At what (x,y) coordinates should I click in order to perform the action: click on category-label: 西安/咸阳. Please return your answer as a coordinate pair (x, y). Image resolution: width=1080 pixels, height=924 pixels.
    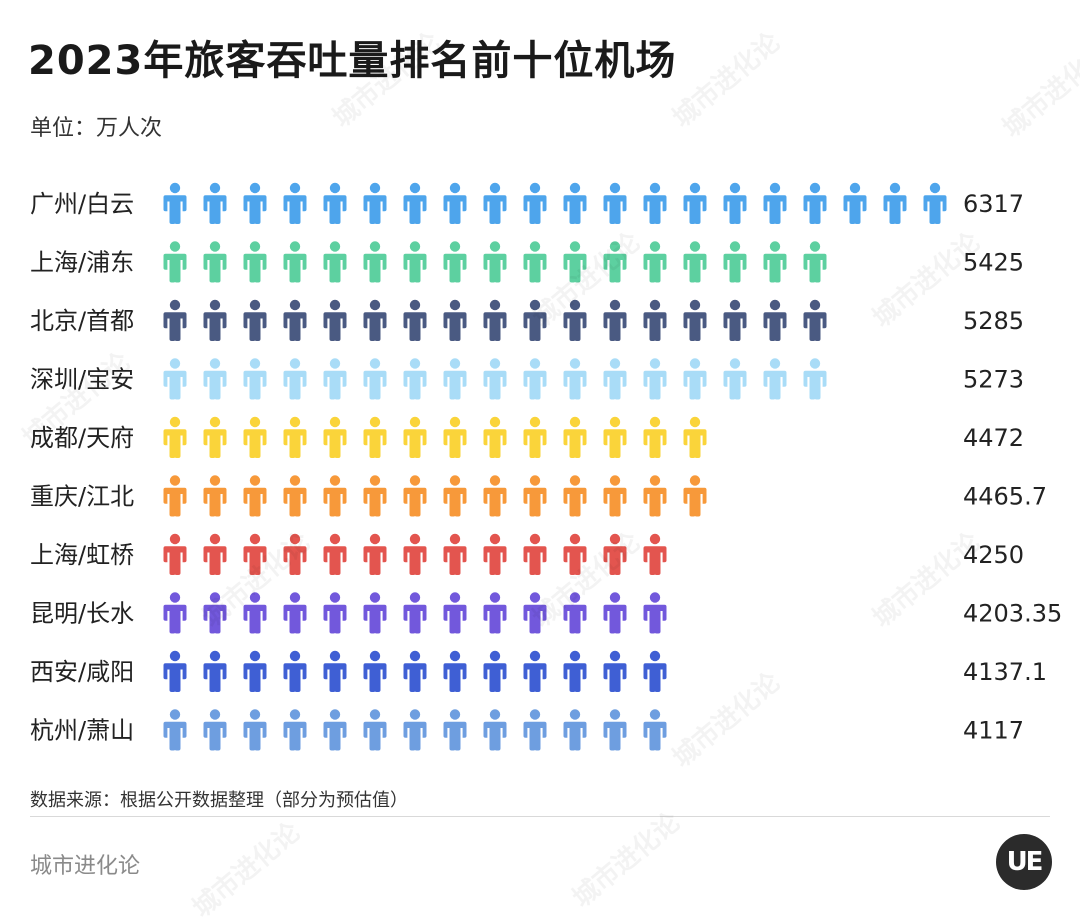
    Looking at the image, I should click on (82, 672).